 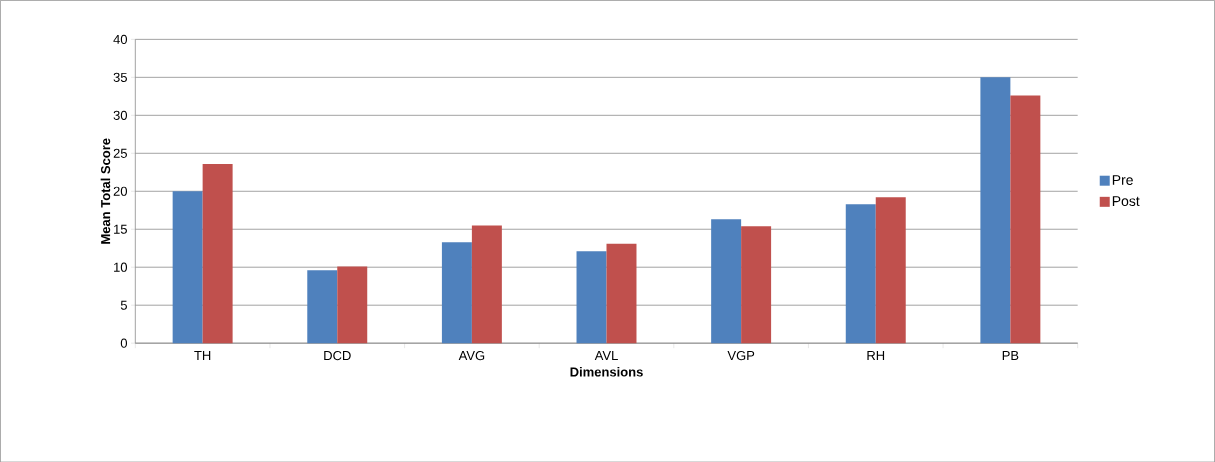 I want to click on y-tick-label: 40, so click(x=120, y=39).